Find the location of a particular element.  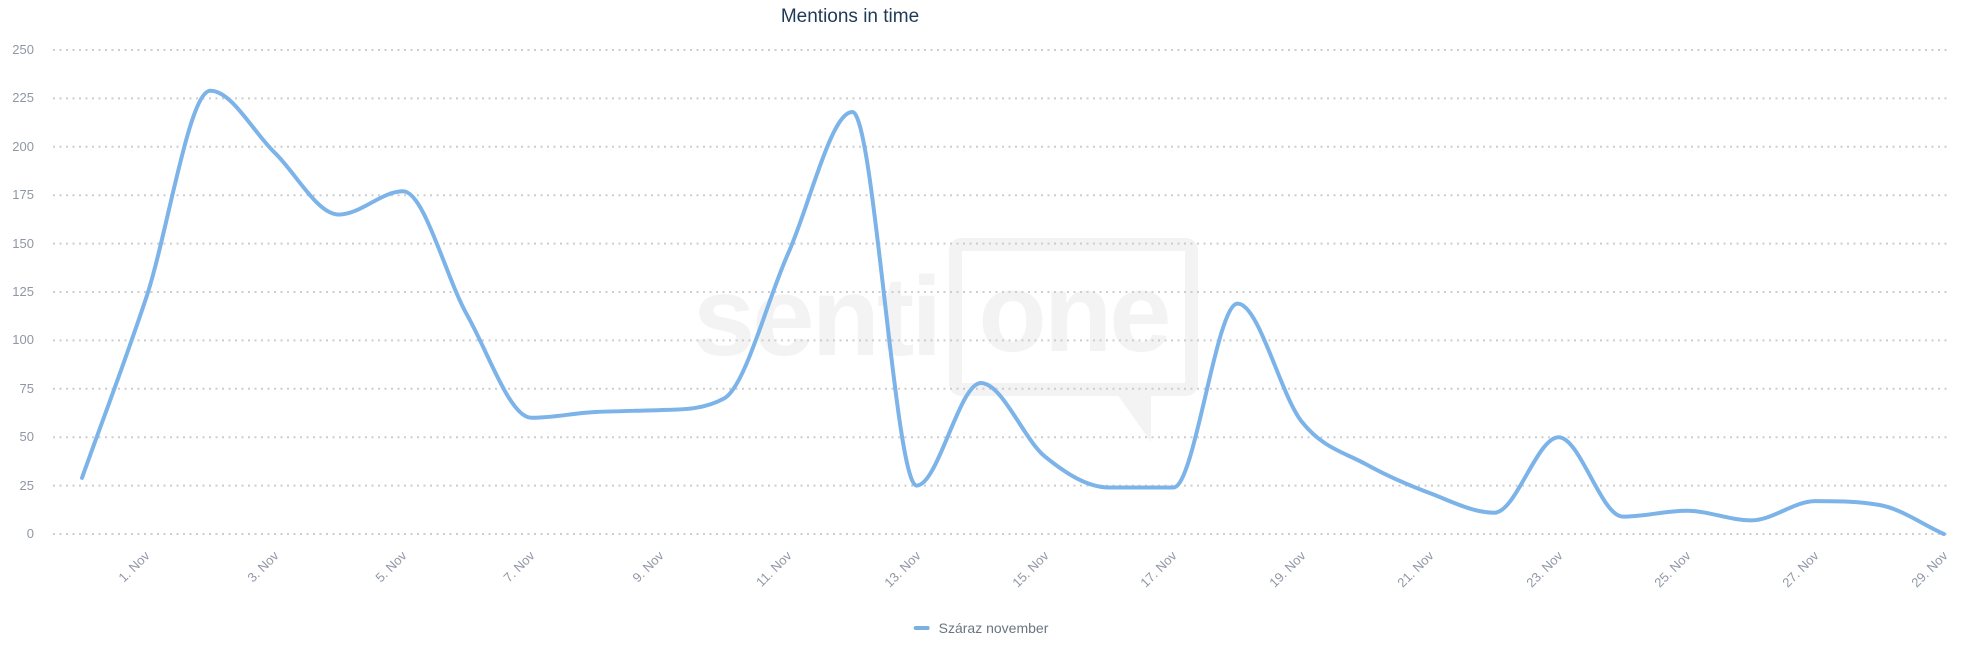

y-axis-label-250: 250 is located at coordinates (23, 49).